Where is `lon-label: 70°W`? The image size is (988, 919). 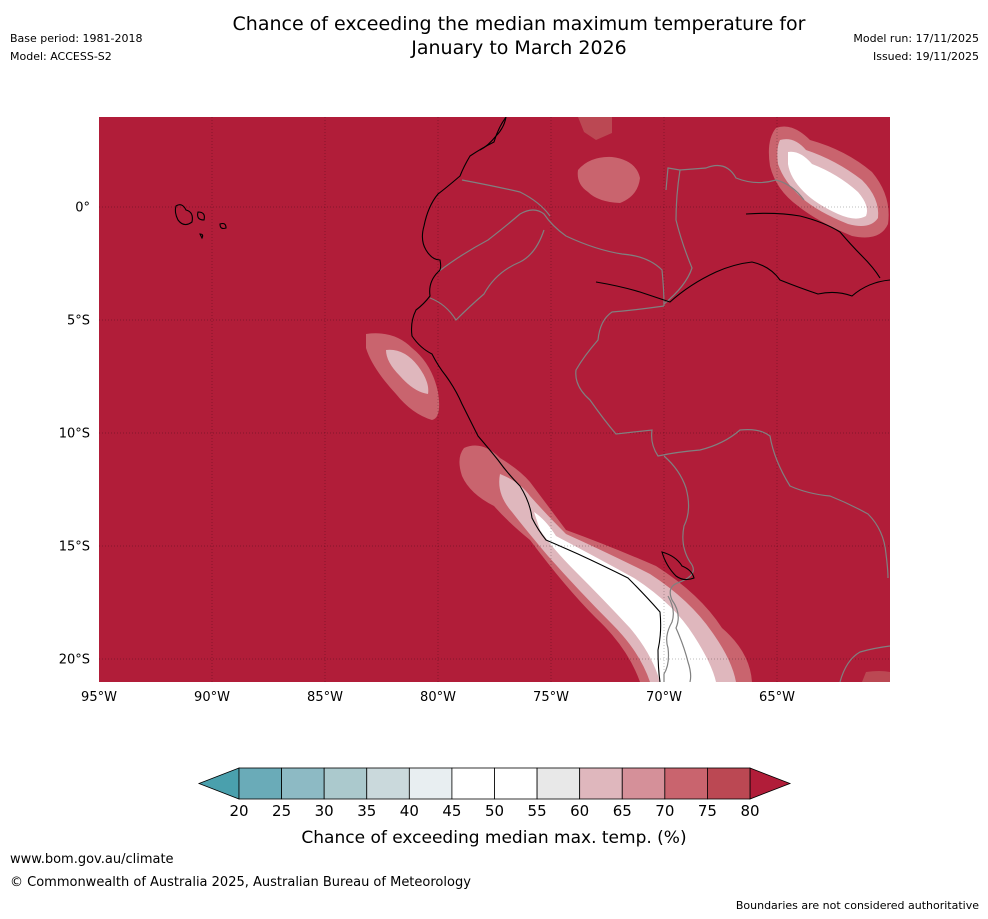 lon-label: 70°W is located at coordinates (664, 697).